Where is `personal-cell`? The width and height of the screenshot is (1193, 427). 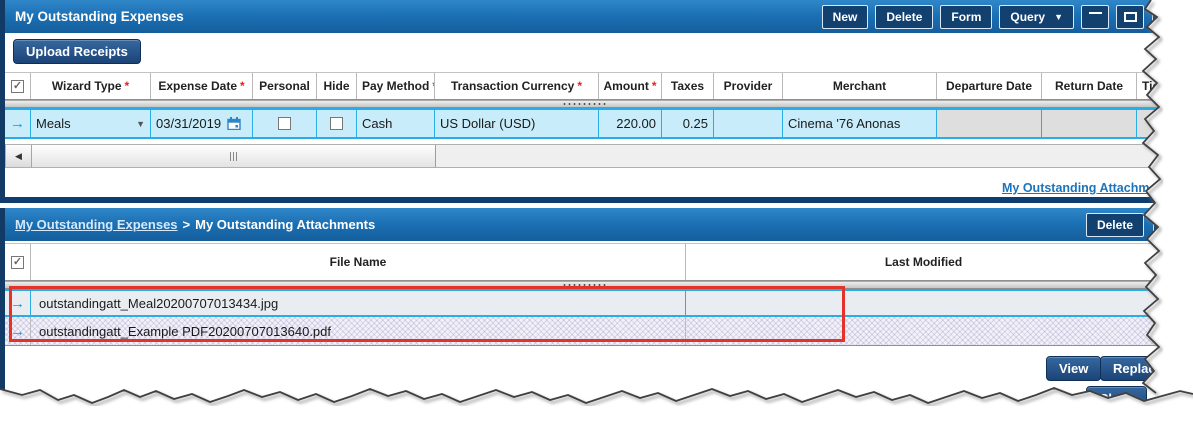 personal-cell is located at coordinates (285, 123).